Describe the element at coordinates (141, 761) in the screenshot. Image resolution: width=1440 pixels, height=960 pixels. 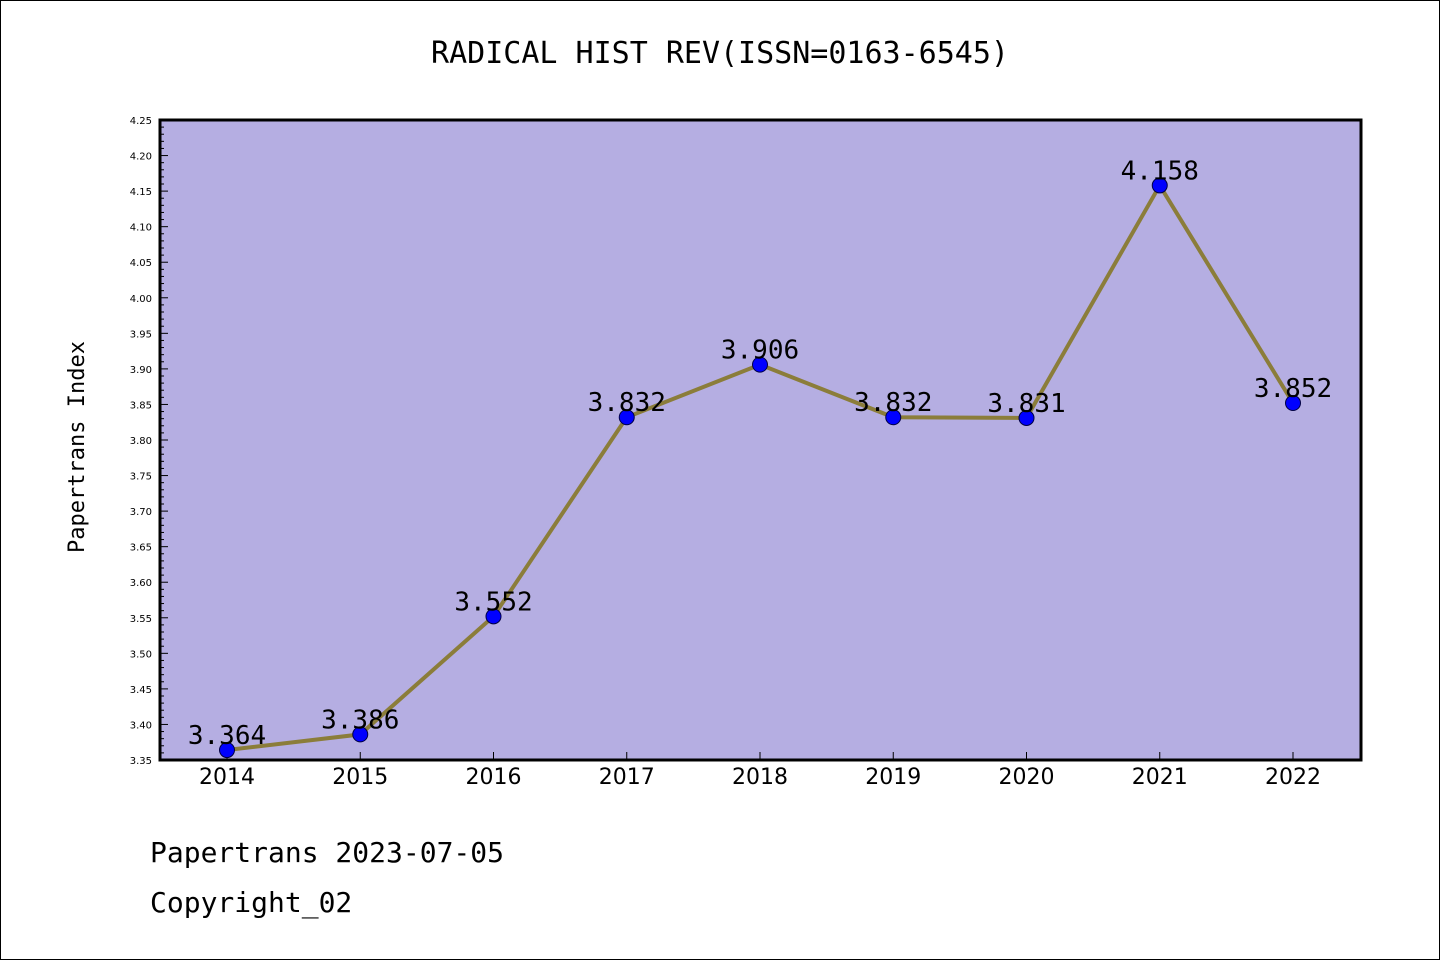
I see `y-tick-label: 3.35` at that location.